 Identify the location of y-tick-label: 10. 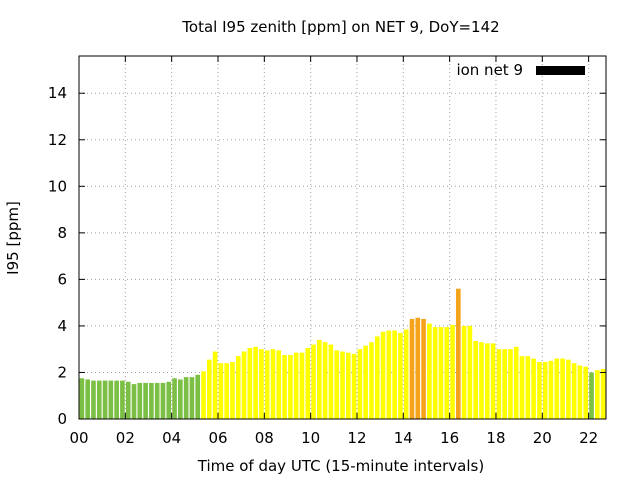
(57, 186).